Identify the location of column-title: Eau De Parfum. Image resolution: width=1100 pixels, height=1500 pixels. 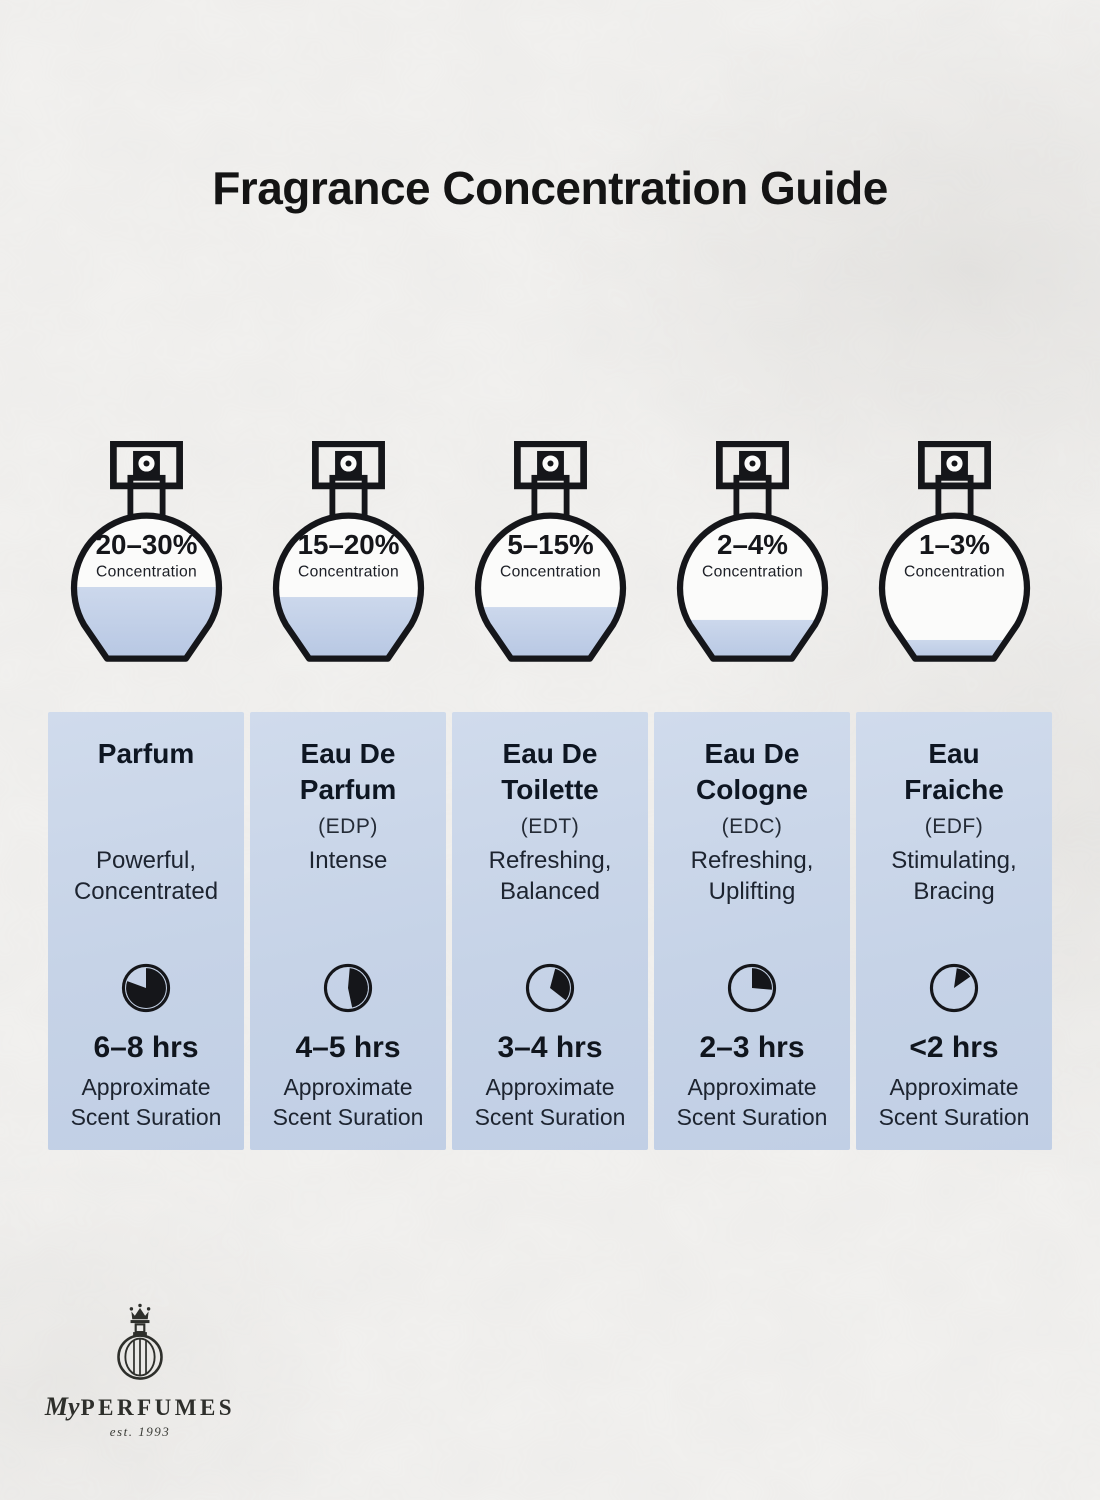
(348, 771).